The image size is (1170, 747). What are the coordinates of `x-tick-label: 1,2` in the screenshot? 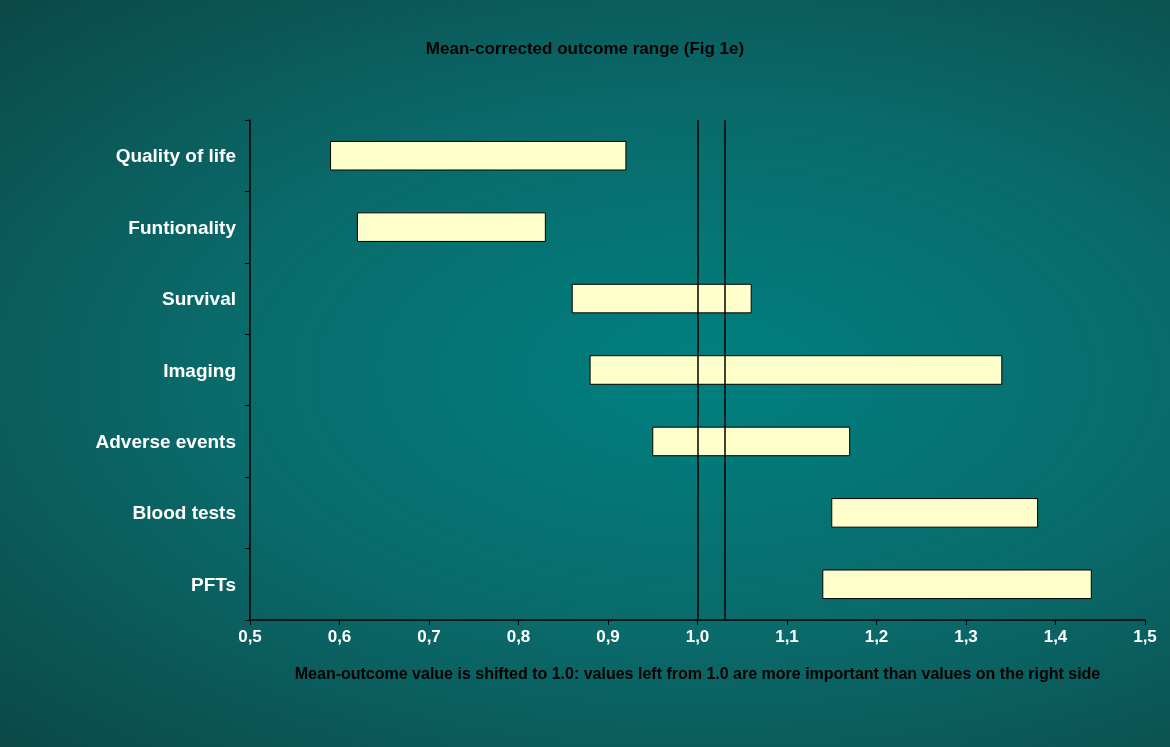 It's located at (876, 636).